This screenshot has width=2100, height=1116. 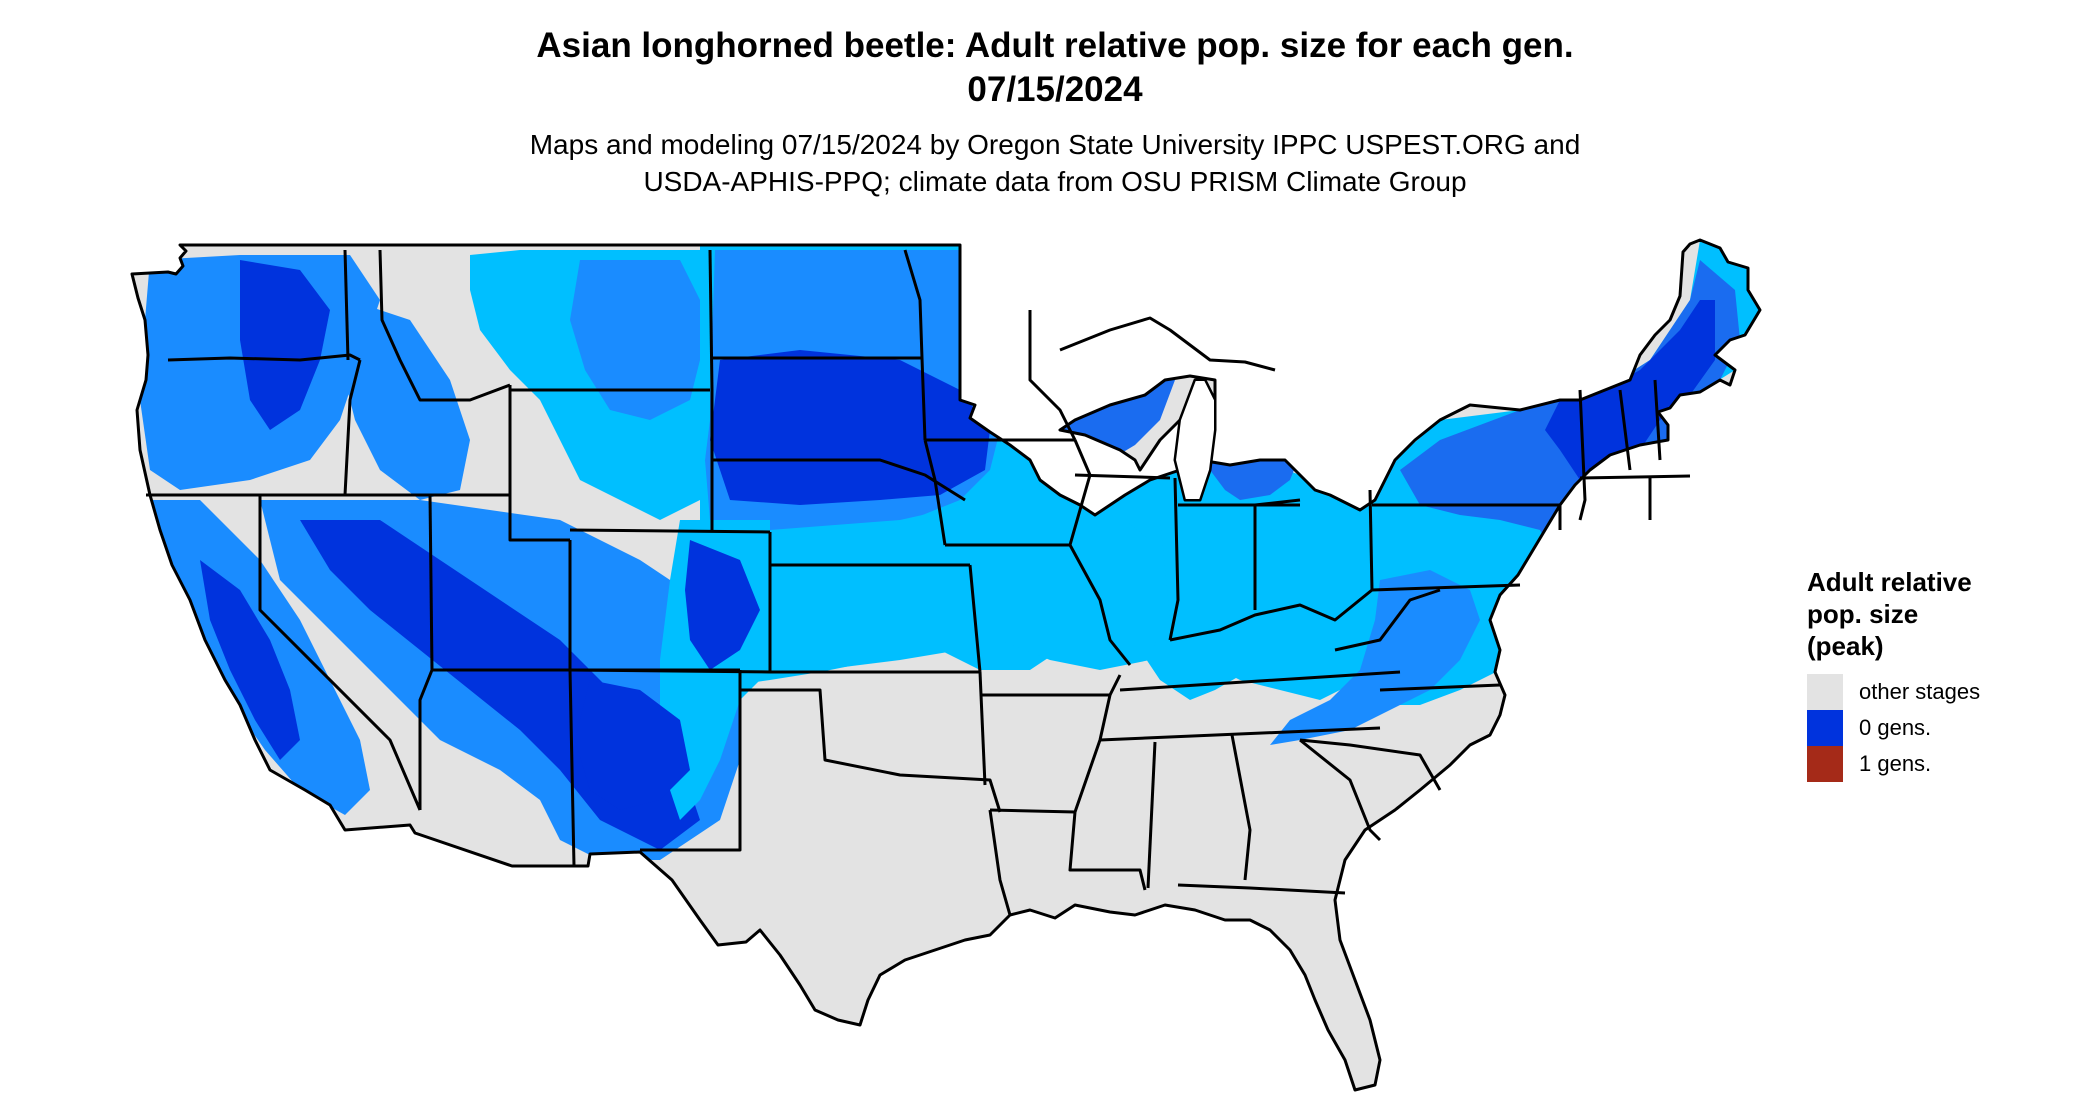 I want to click on dakotas-darkblue-region, so click(x=850, y=427).